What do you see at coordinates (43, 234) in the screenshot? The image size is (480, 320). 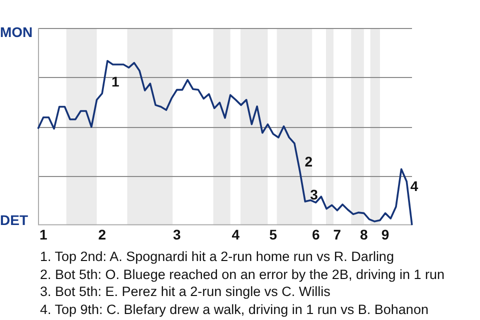 I see `x-tick-label: 1` at bounding box center [43, 234].